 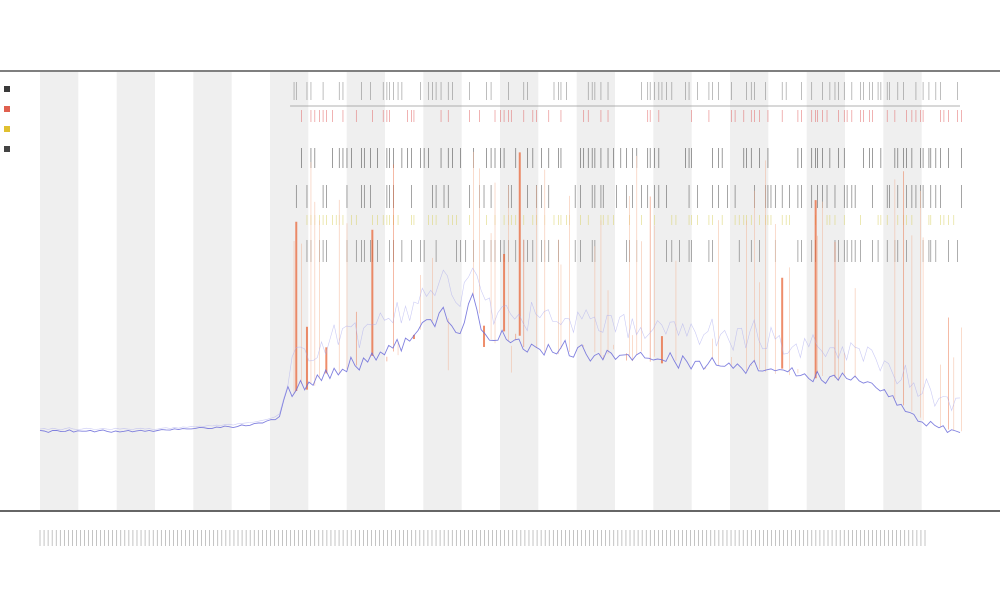 What do you see at coordinates (7, 119) in the screenshot?
I see `legend` at bounding box center [7, 119].